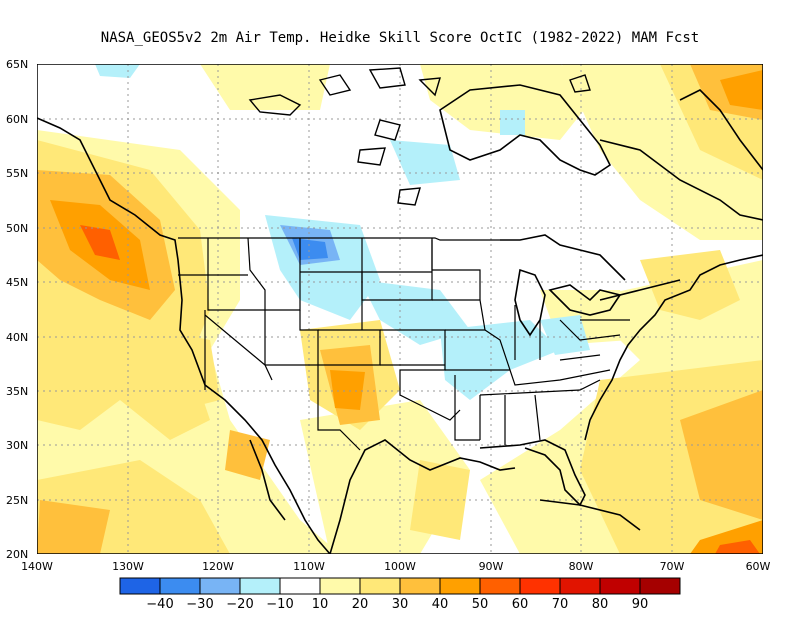 This screenshot has width=800, height=618. I want to click on colorbar-label: −30, so click(199, 604).